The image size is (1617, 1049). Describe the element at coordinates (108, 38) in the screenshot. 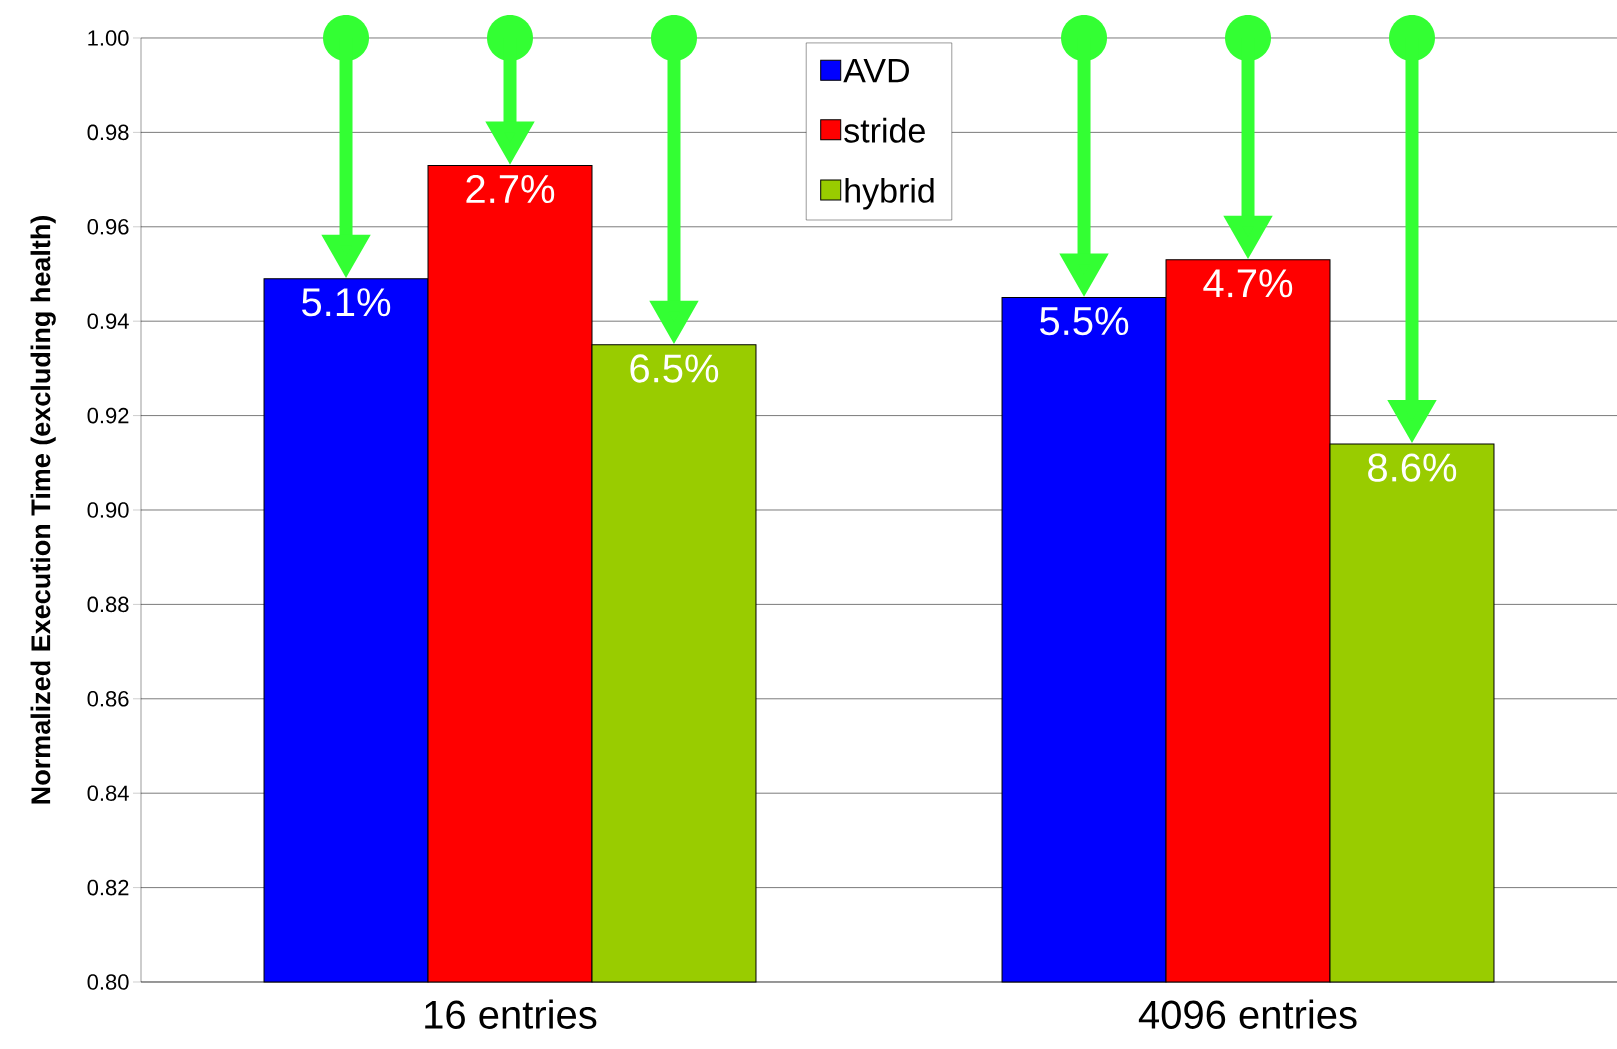

I see `y-tick-label: 1.00` at that location.